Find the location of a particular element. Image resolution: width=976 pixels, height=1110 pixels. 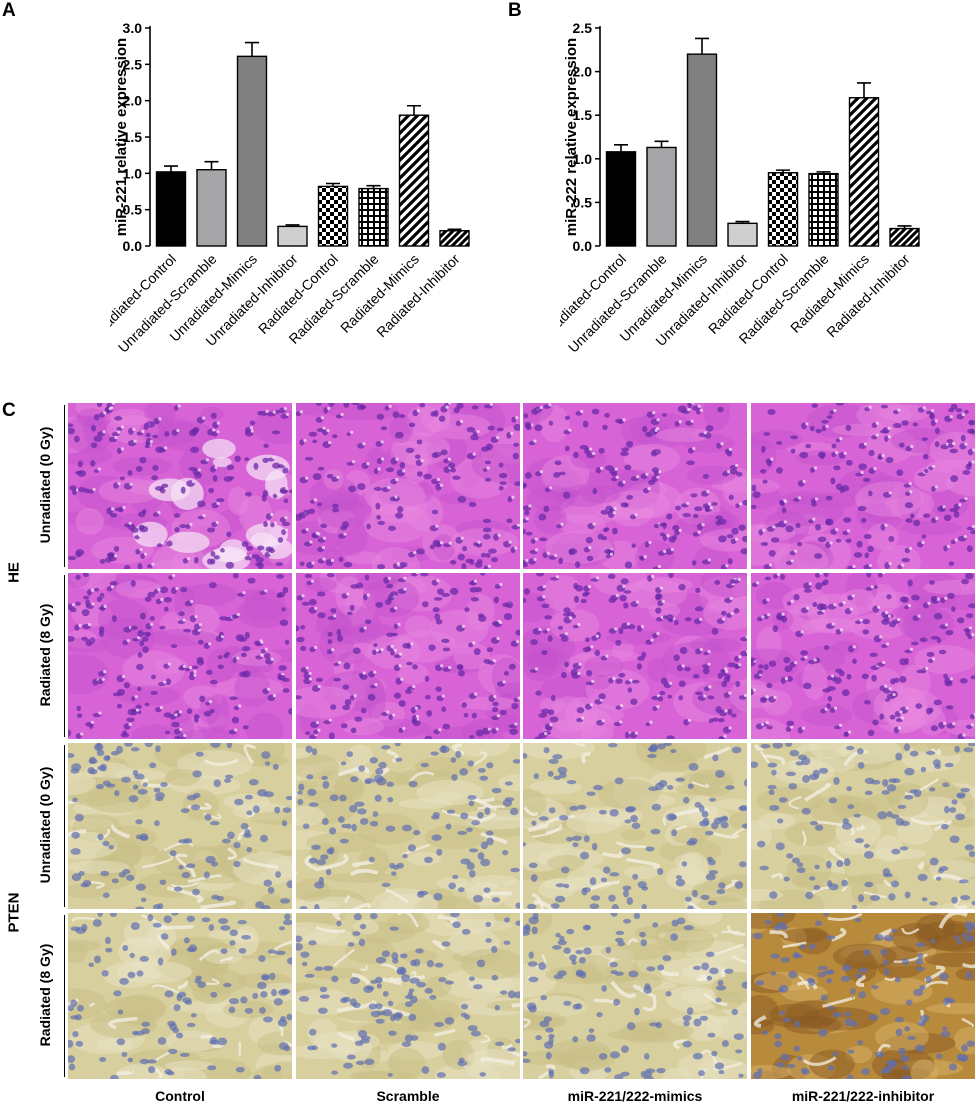

micrograph-he-r0-c1 is located at coordinates (408, 486).